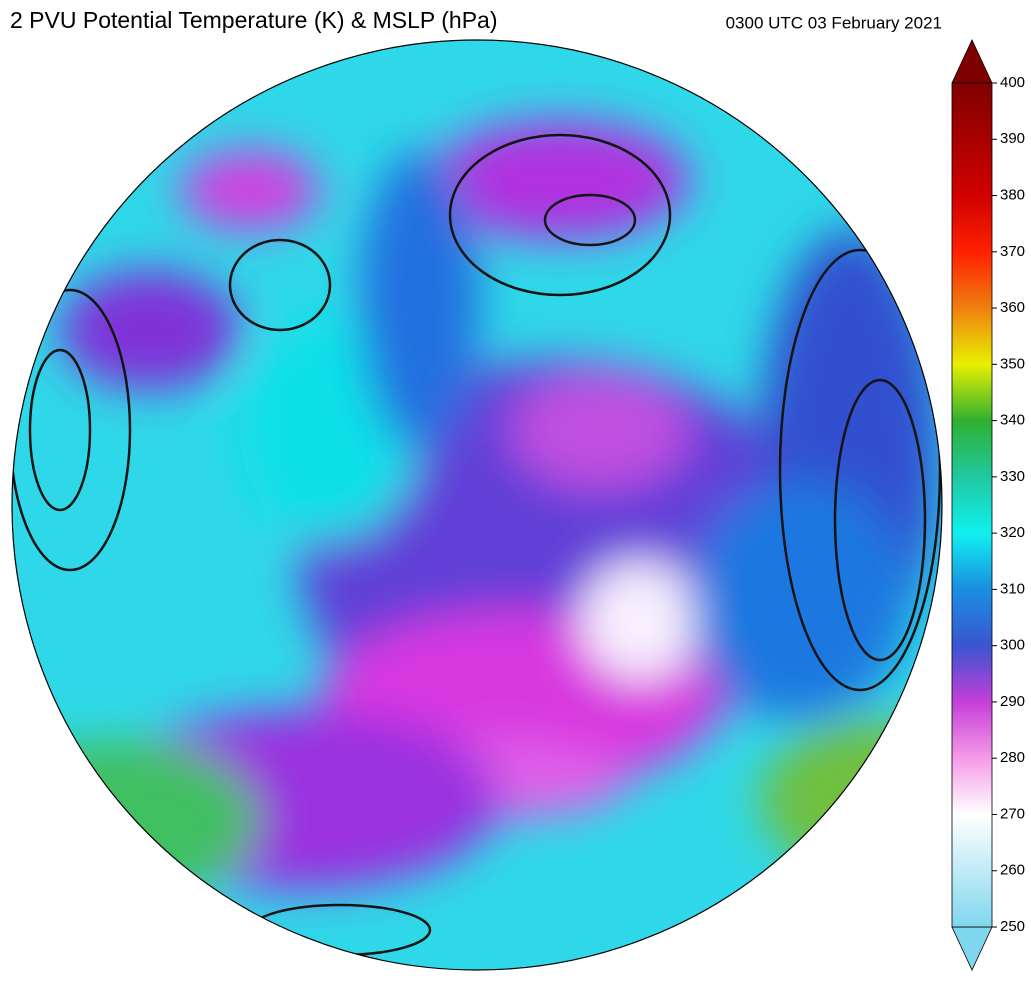 The height and width of the screenshot is (987, 1031). I want to click on colorbar-tick-label: 370, so click(1012, 251).